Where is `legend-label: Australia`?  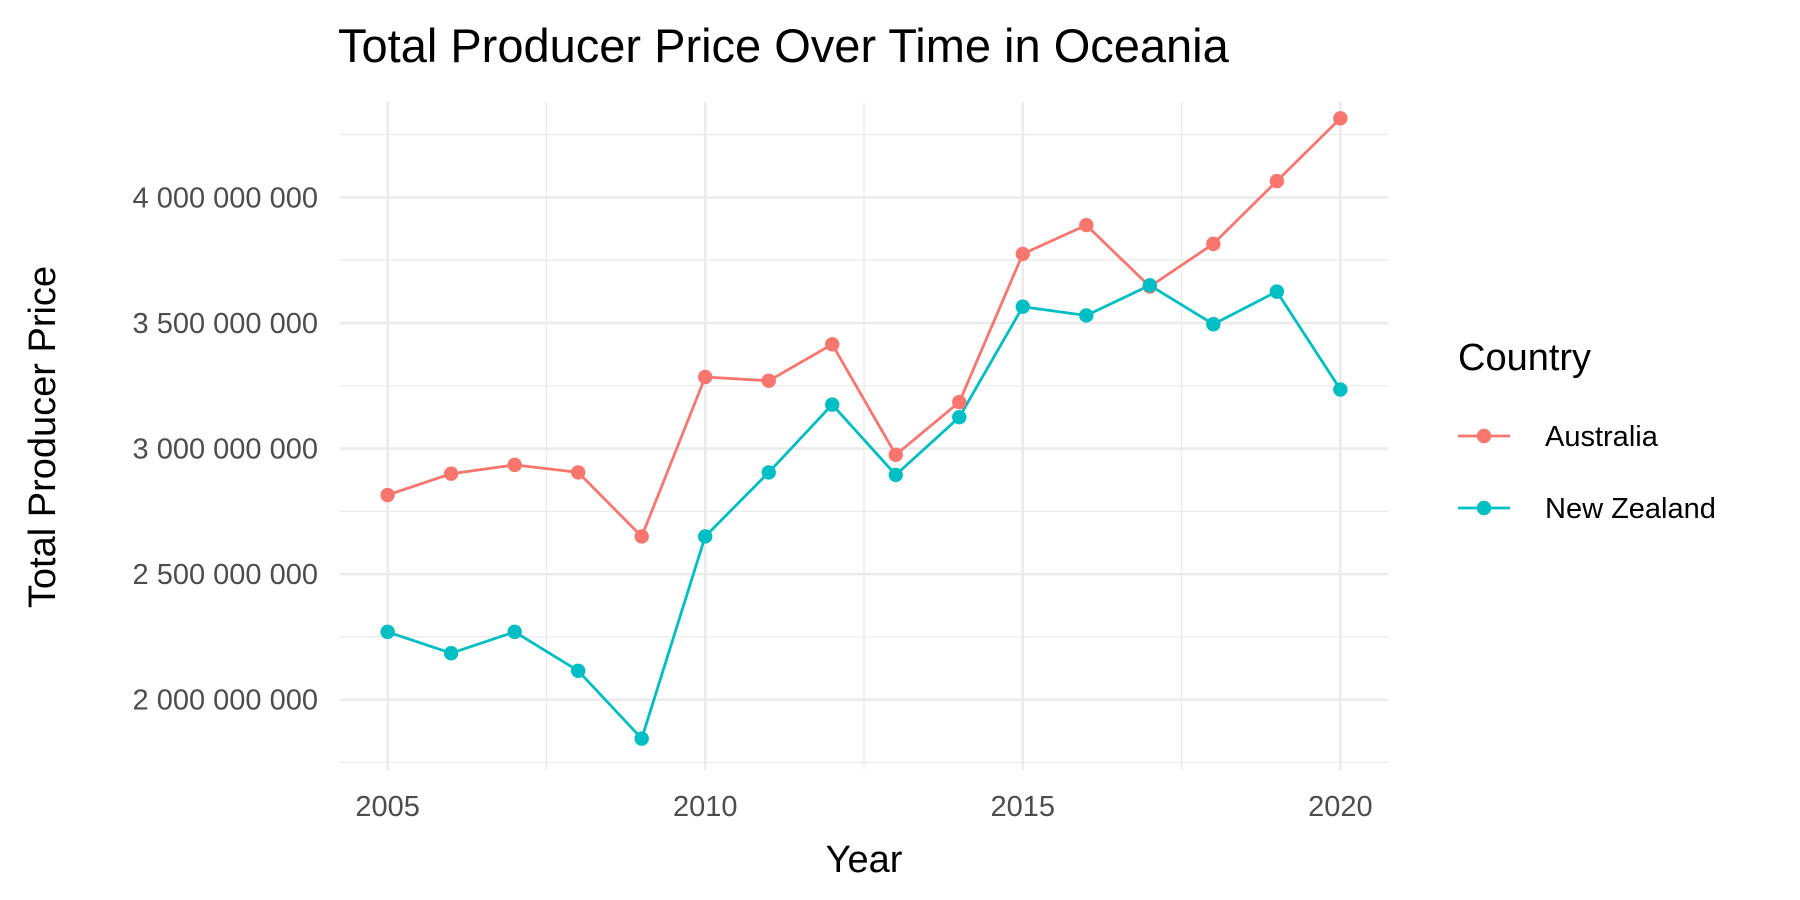
legend-label: Australia is located at coordinates (1602, 437).